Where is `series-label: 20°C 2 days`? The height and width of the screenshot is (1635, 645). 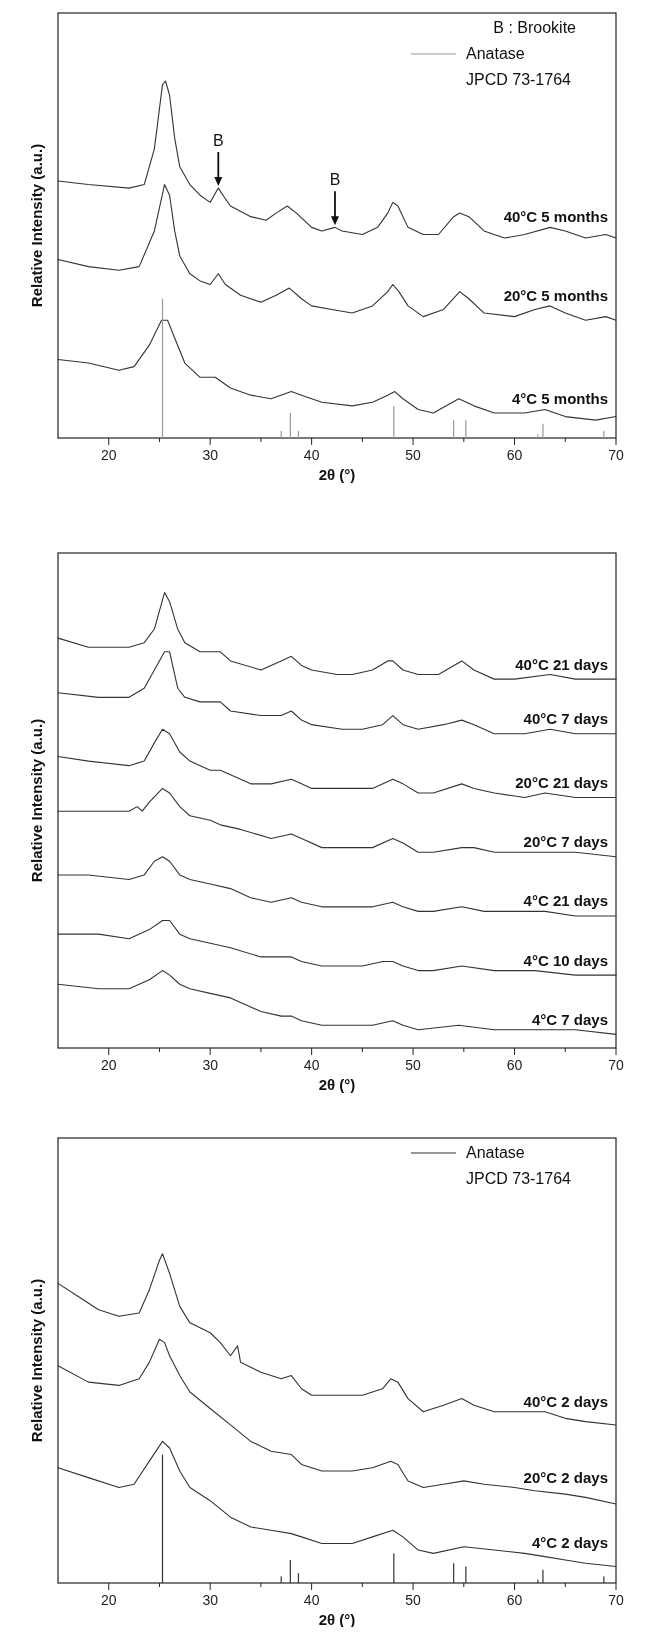
series-label: 20°C 2 days is located at coordinates (565, 1477).